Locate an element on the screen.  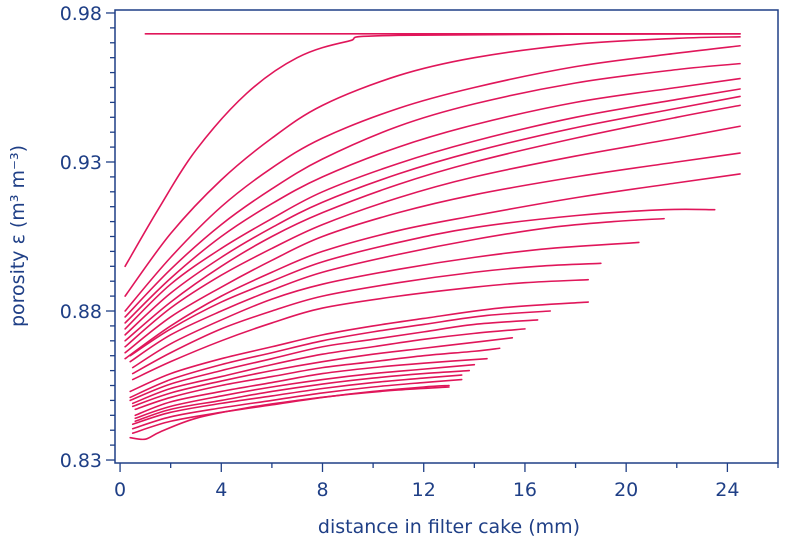
x-tick-label: 4 is located at coordinates (221, 490).